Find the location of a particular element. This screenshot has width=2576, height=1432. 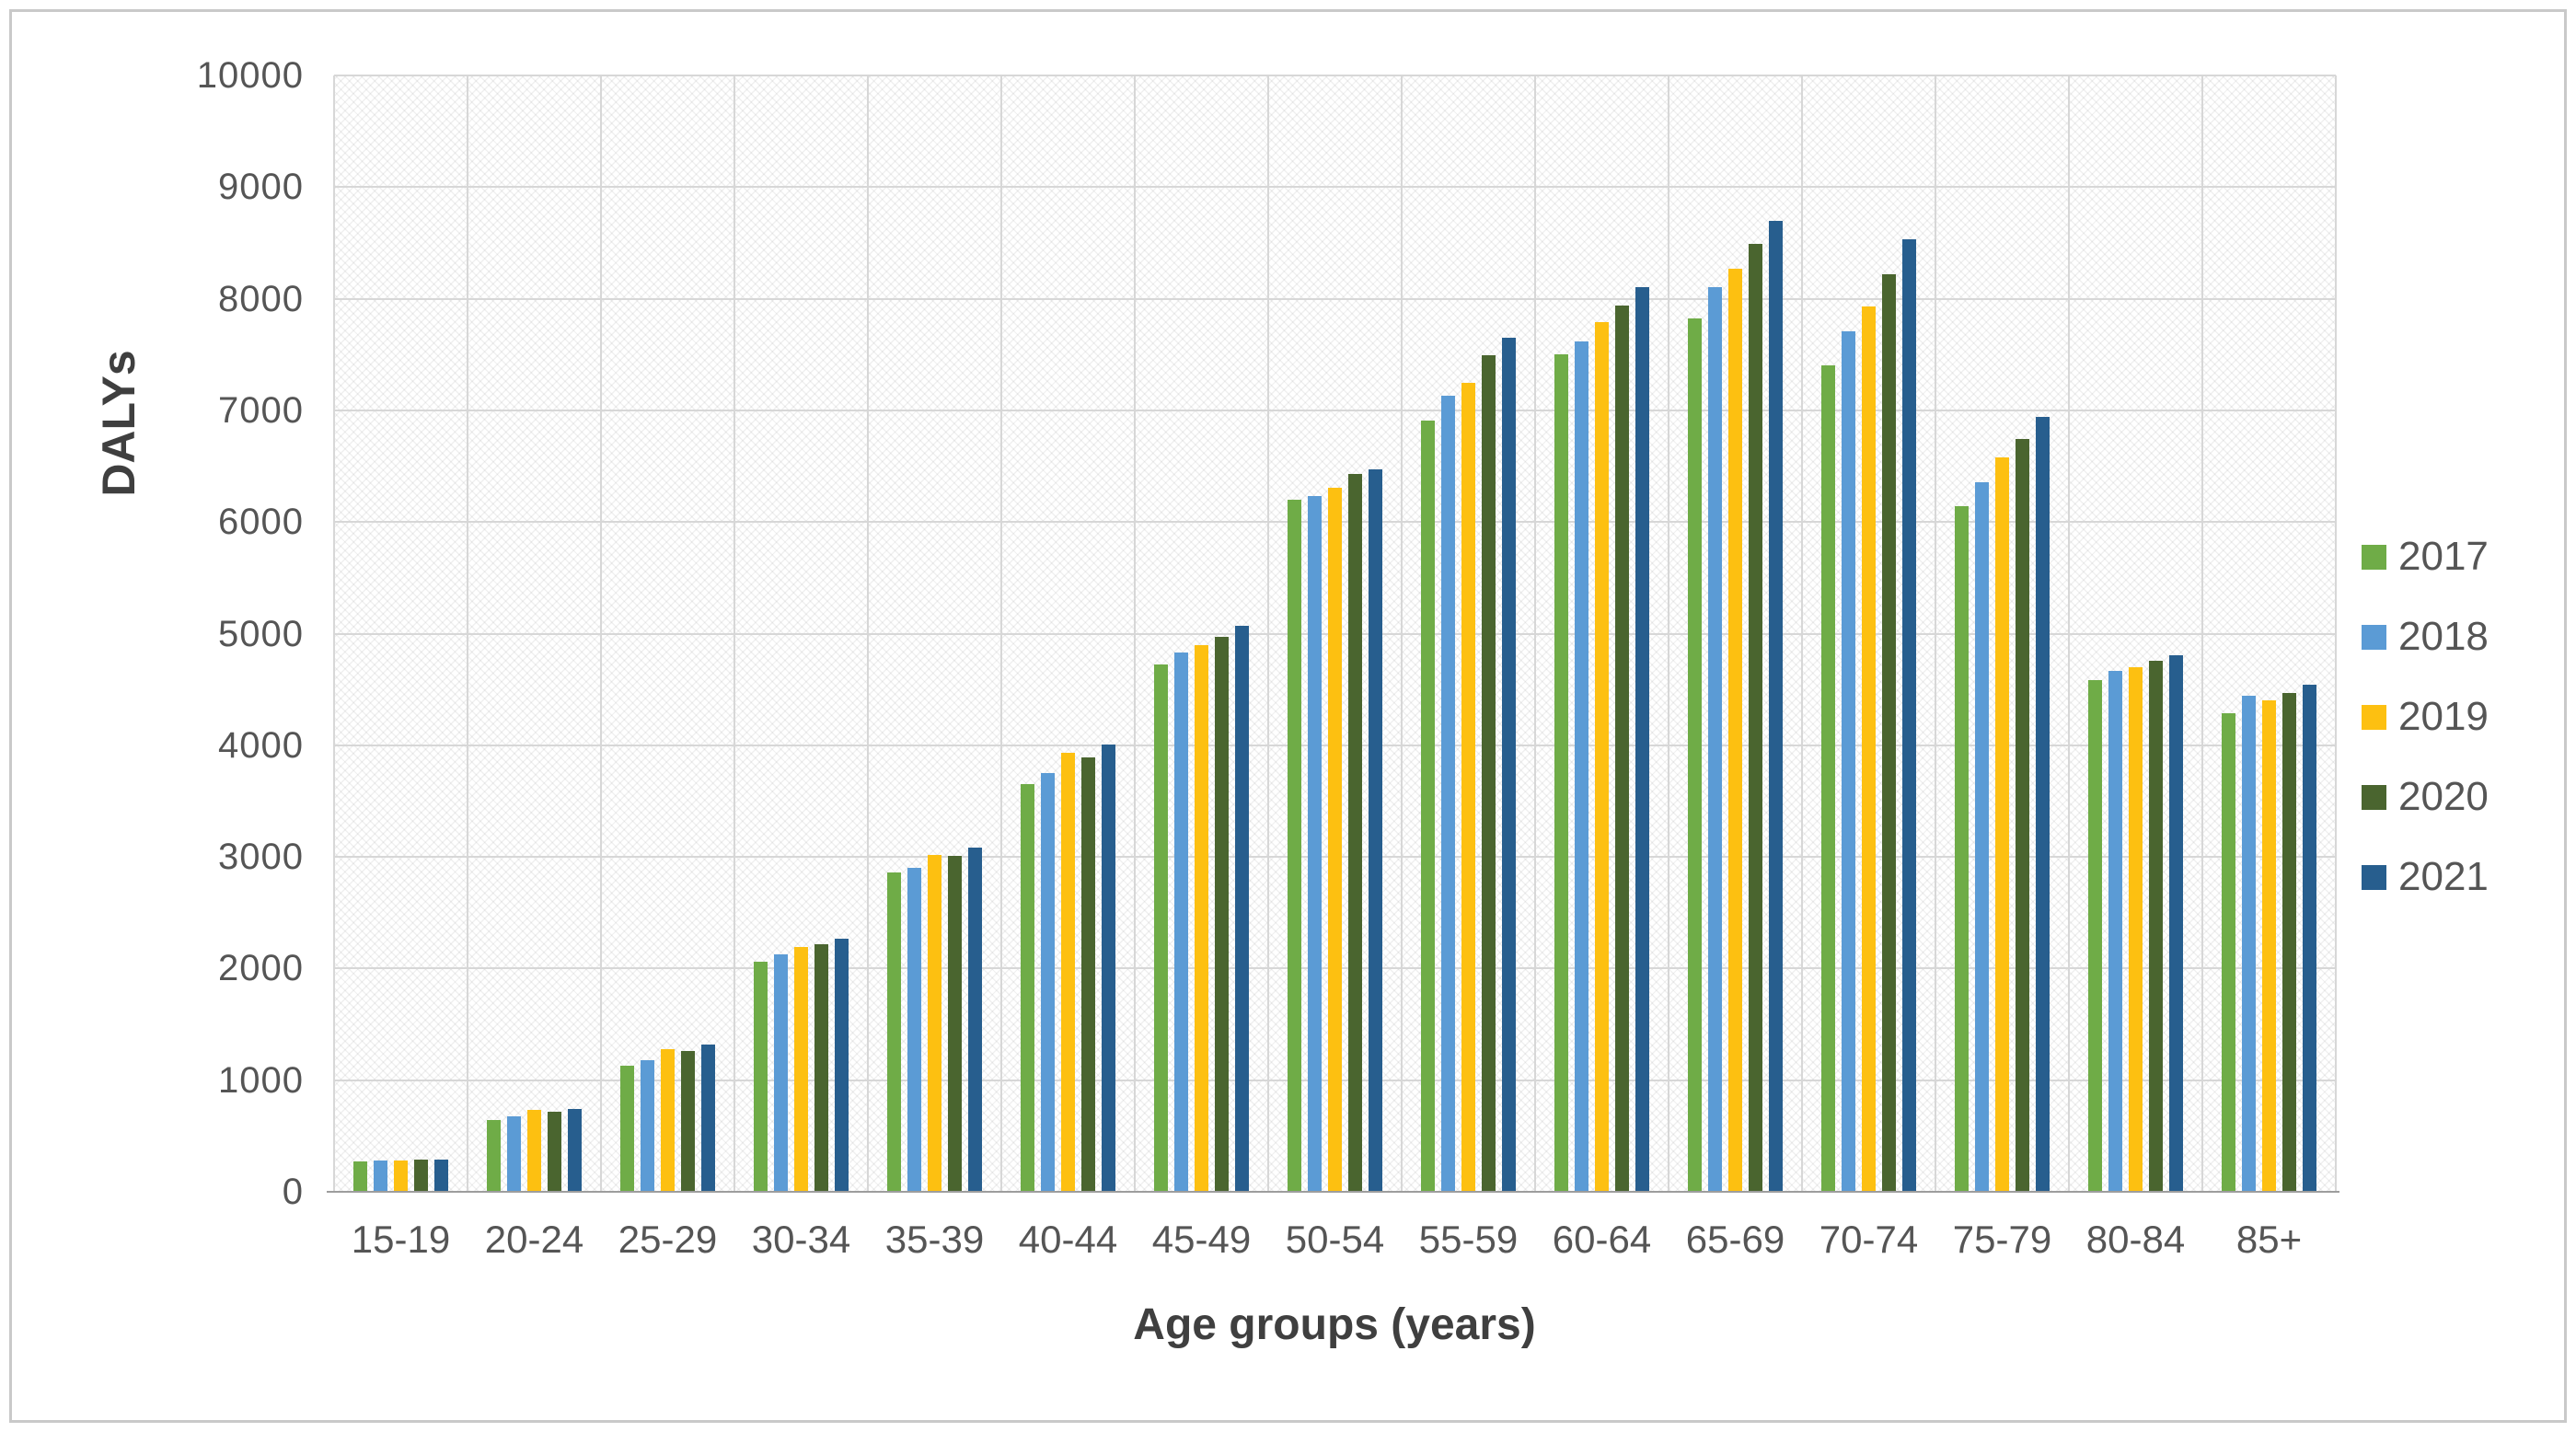

x-tick-label: 60-64 is located at coordinates (1602, 1239).